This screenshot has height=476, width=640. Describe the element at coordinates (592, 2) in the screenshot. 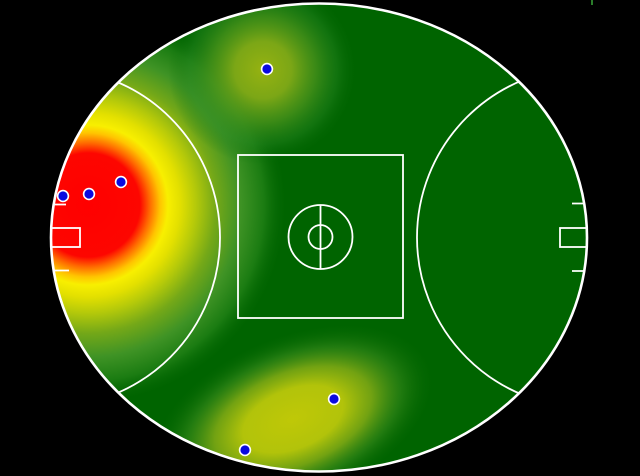

I see `stray-mark` at that location.